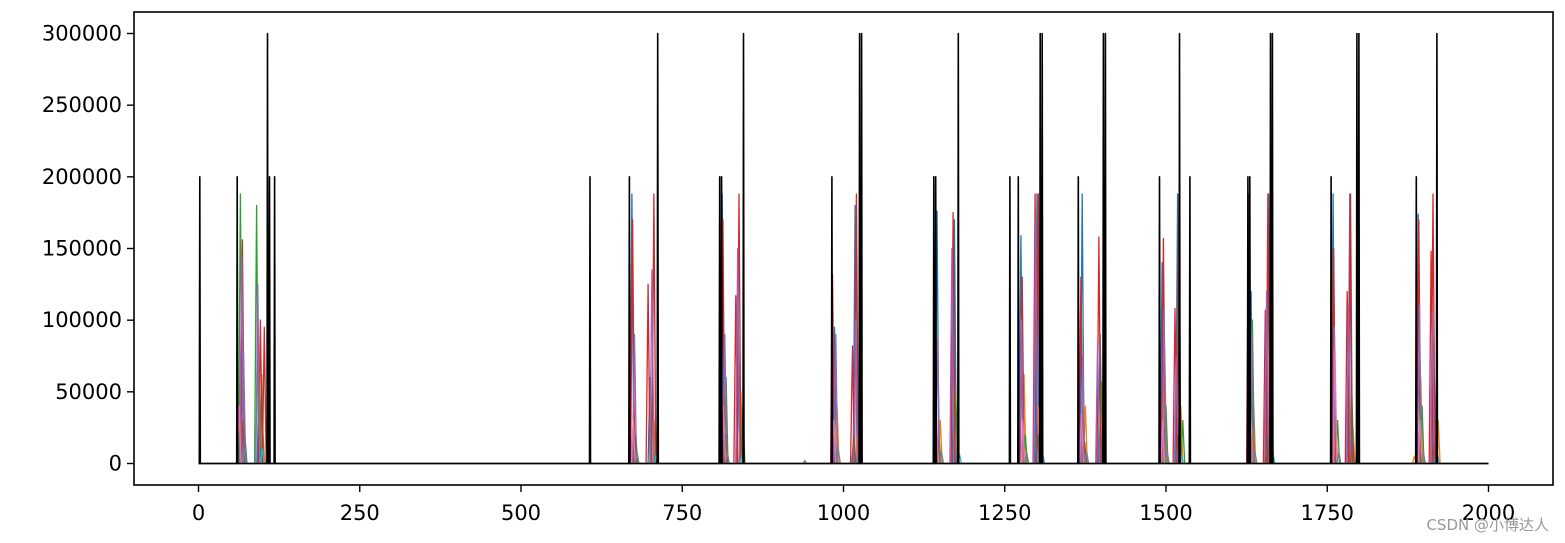 Image resolution: width=1565 pixels, height=543 pixels. Describe the element at coordinates (1004, 513) in the screenshot. I see `x-tick-label: 1250` at that location.